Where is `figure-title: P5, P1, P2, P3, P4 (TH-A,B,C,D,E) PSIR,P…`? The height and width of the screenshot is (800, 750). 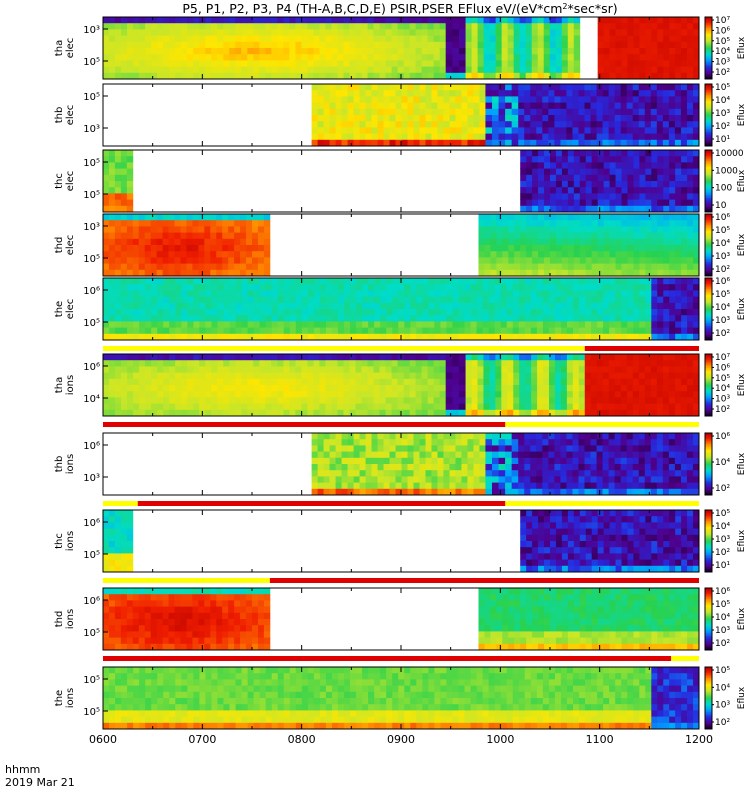
figure-title: P5, P1, P2, P3, P4 (TH-A,B,C,D,E) PSIR,P… is located at coordinates (399, 8).